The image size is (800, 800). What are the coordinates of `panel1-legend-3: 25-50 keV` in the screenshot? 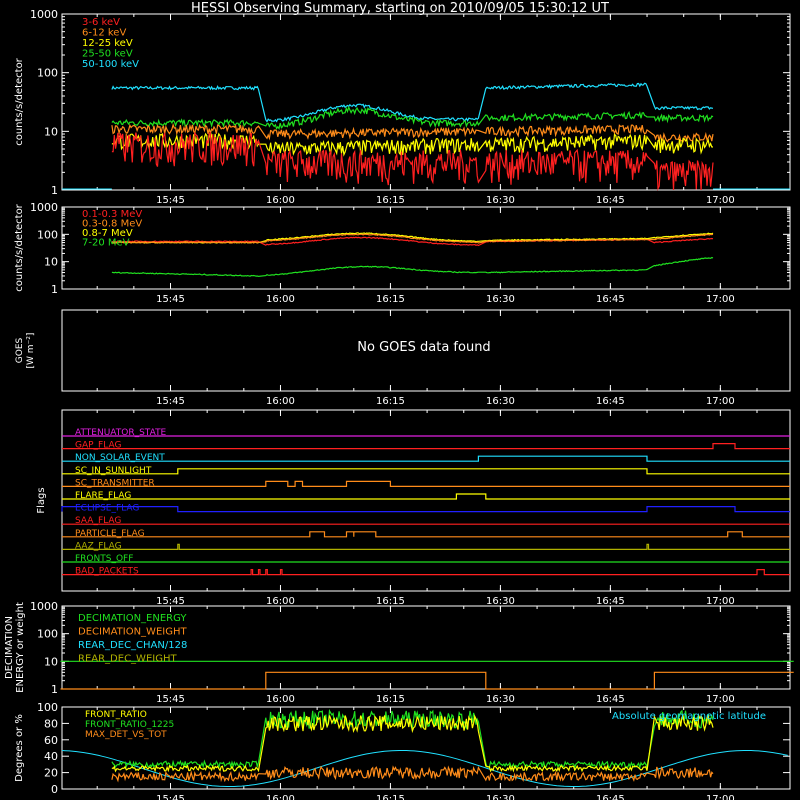 It's located at (107, 54).